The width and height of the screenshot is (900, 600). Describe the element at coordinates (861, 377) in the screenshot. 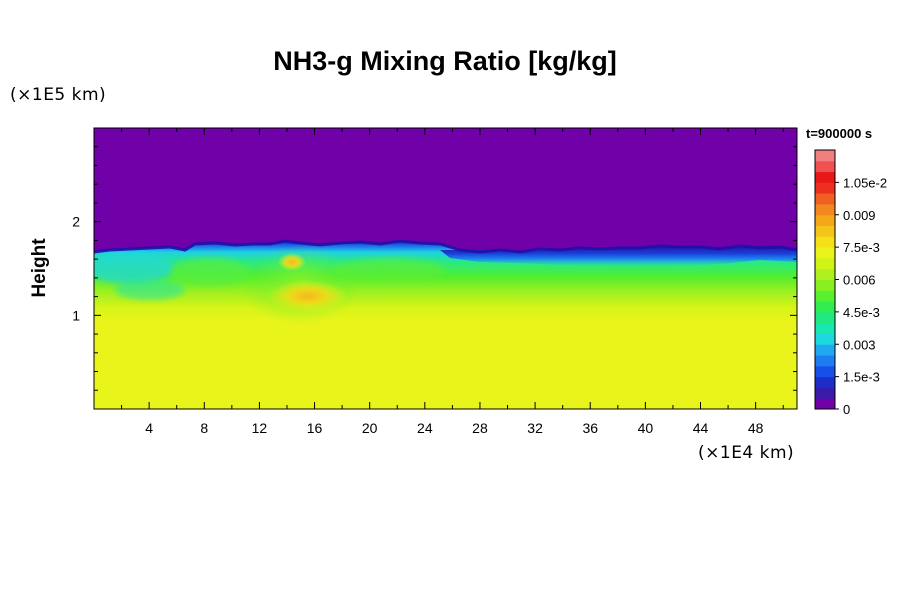

I see `colorbar-label: 1.5e-3` at that location.